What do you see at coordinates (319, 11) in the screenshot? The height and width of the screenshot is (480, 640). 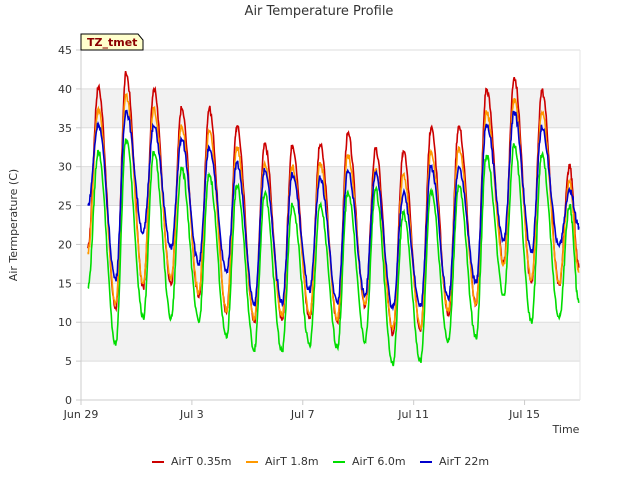 I see `chart-title: Air Temperature Profile` at bounding box center [319, 11].